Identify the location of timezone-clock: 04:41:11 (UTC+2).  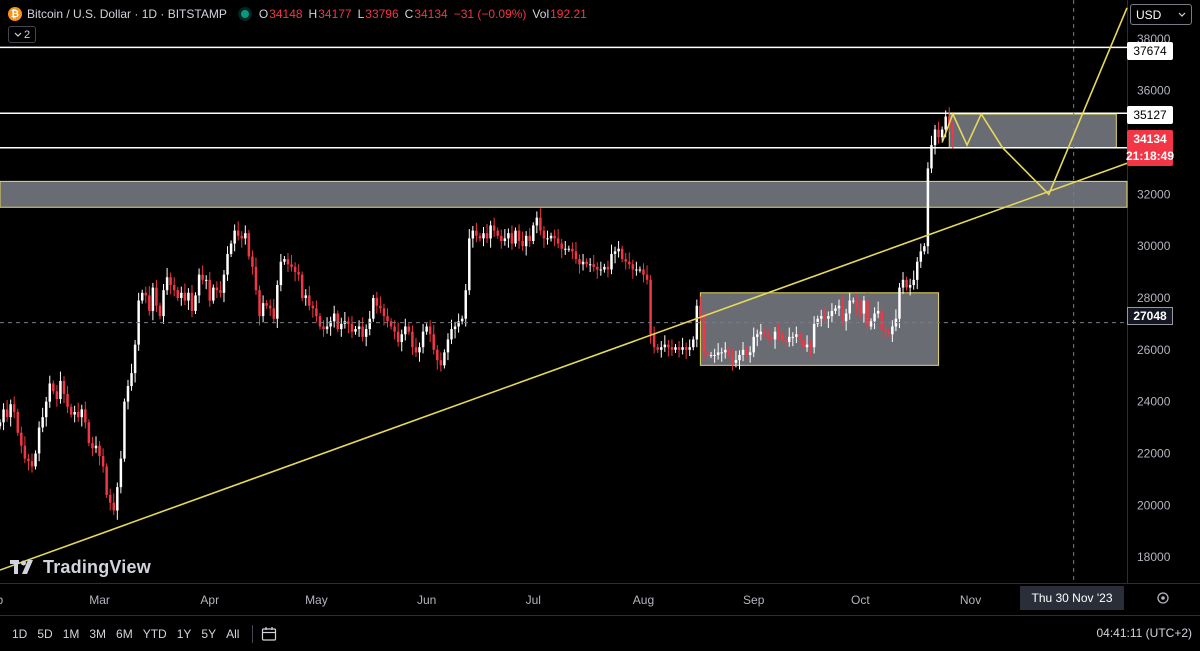
(1144, 633).